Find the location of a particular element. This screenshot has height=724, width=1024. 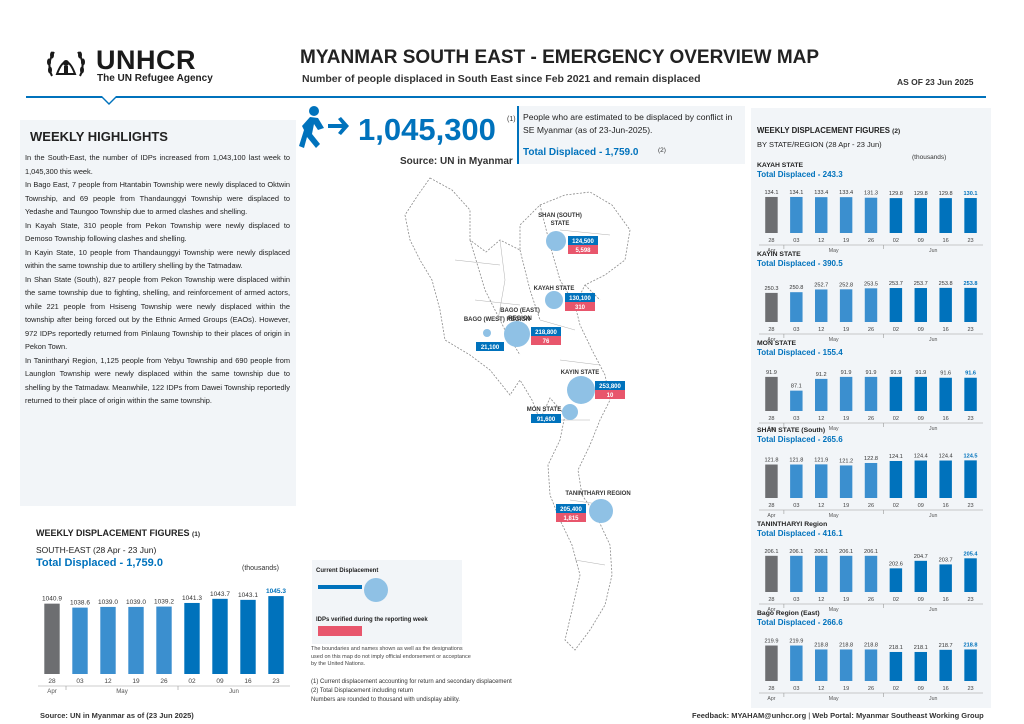

map-label-bago-east: BAGO (EAST) REGION is located at coordinates (520, 315).